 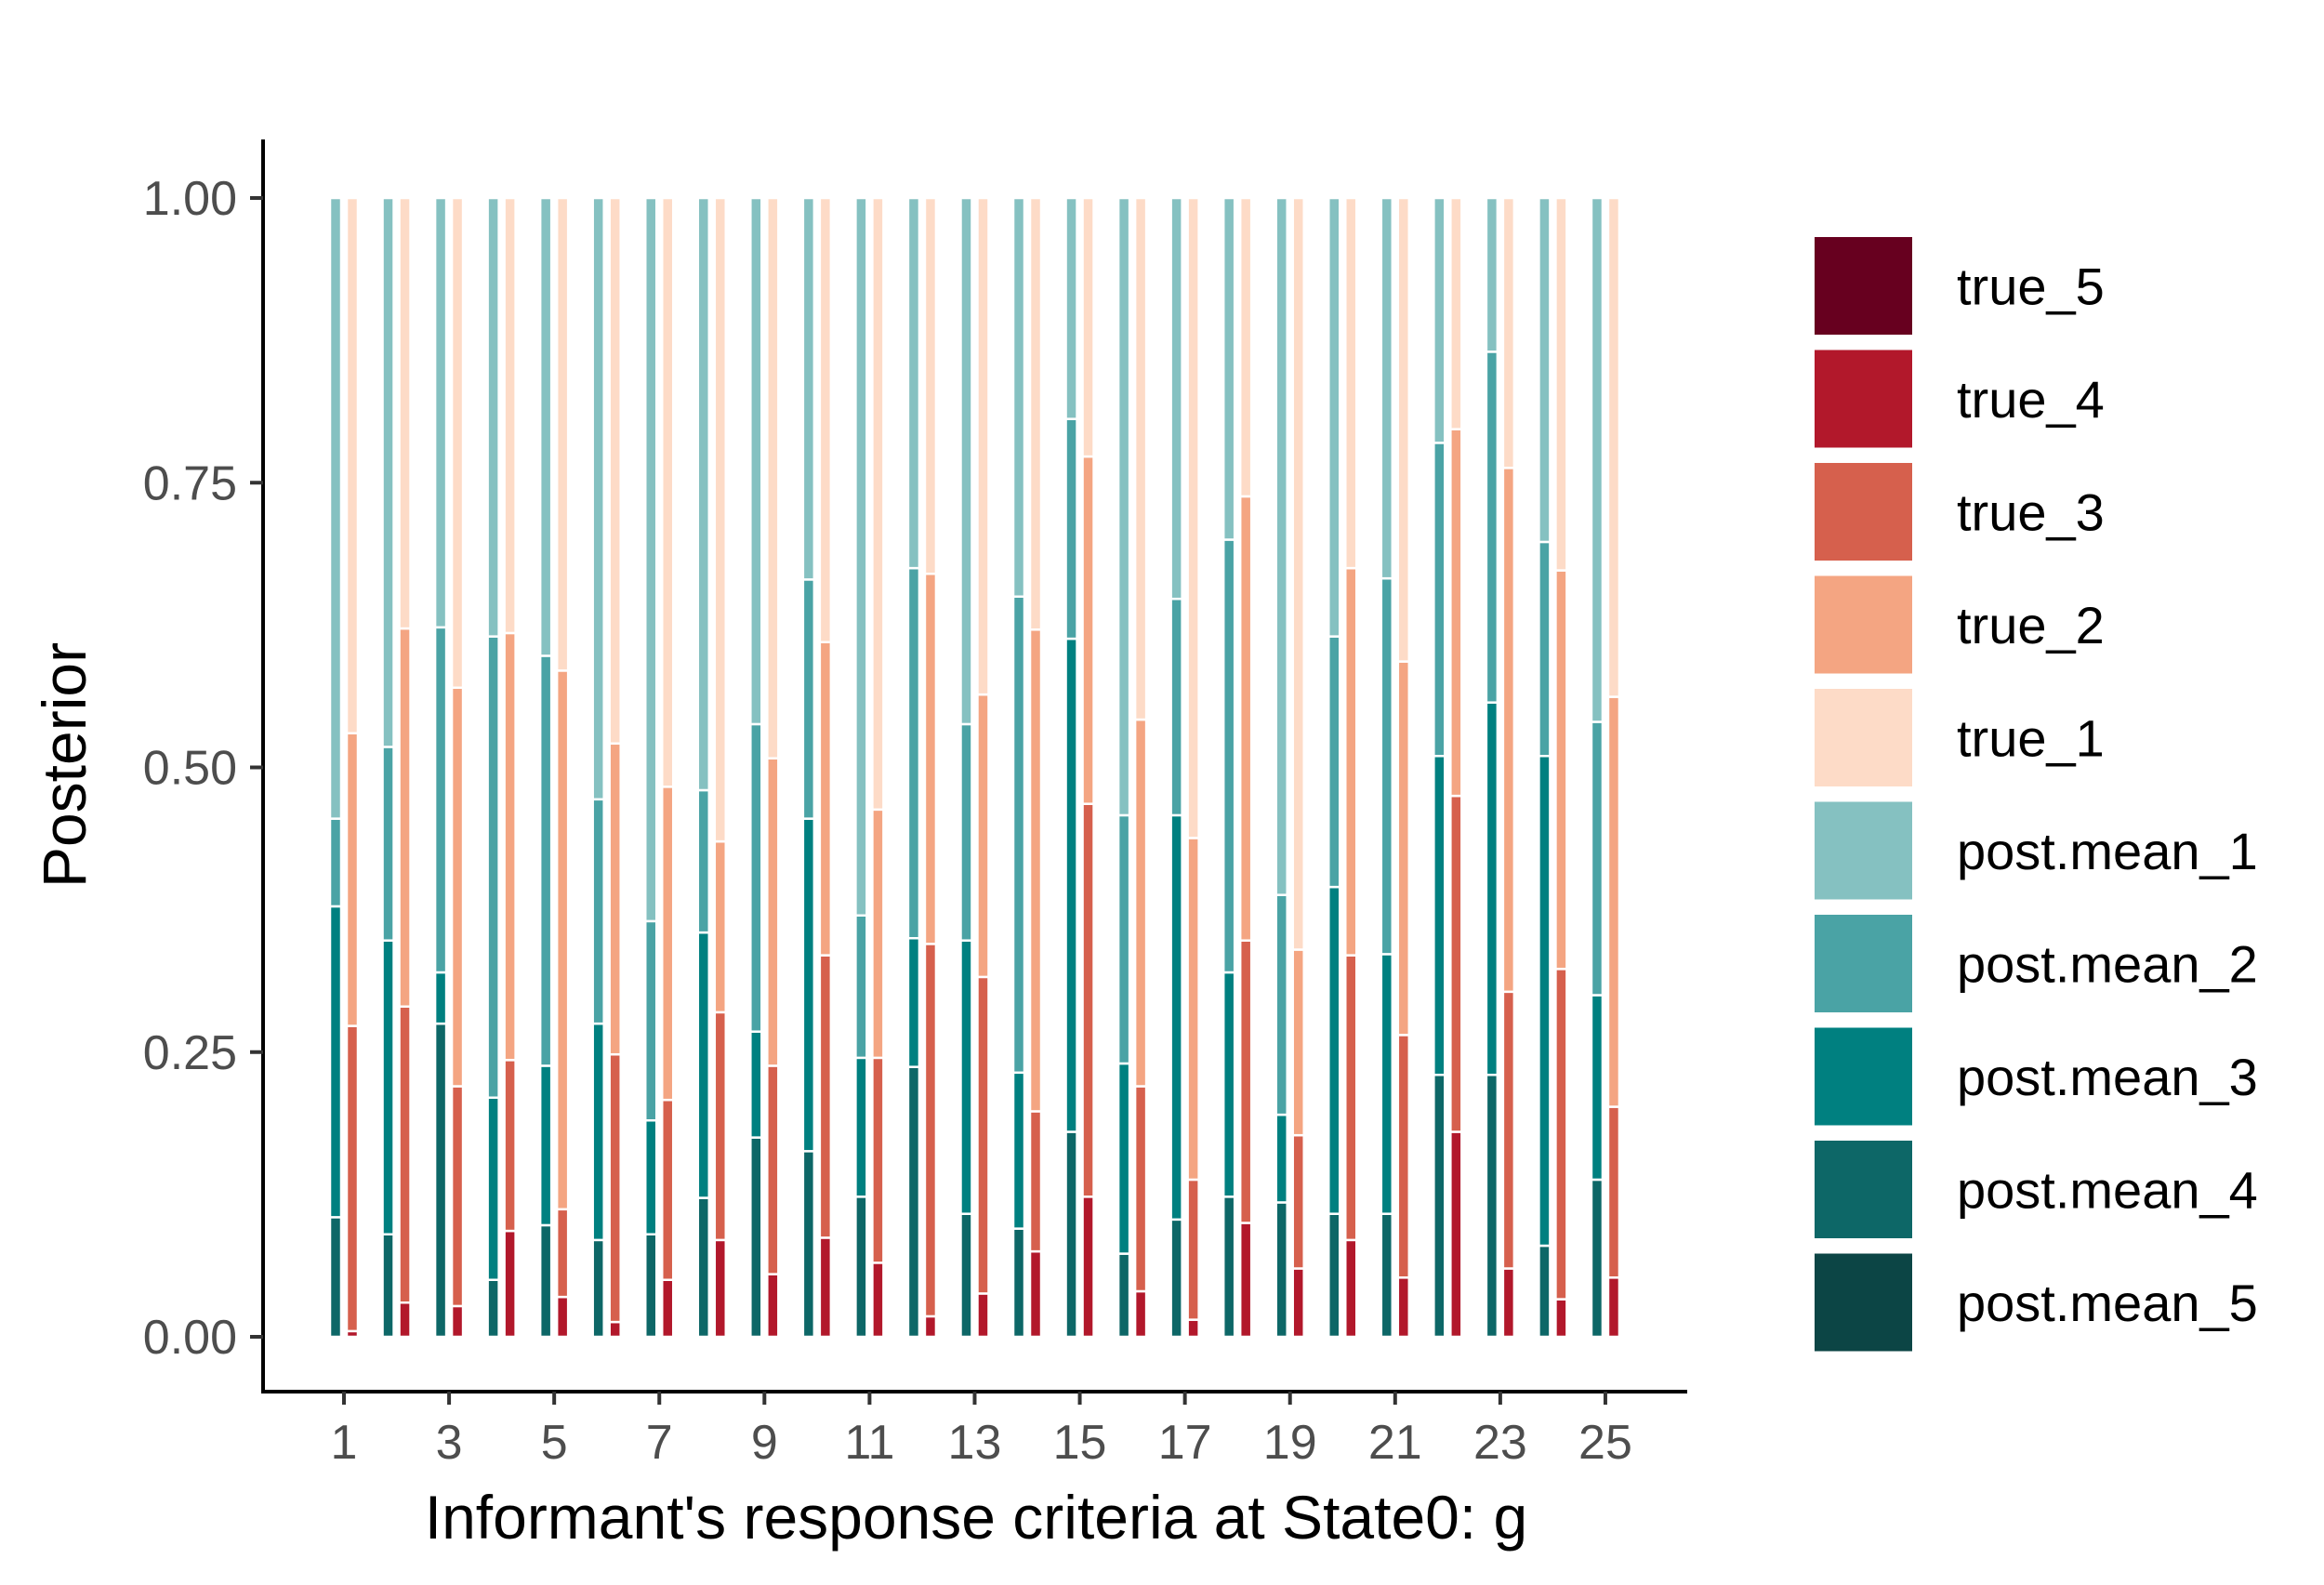 I want to click on bar-15-post-segment-post.mean_4, so click(x=1071, y=1234).